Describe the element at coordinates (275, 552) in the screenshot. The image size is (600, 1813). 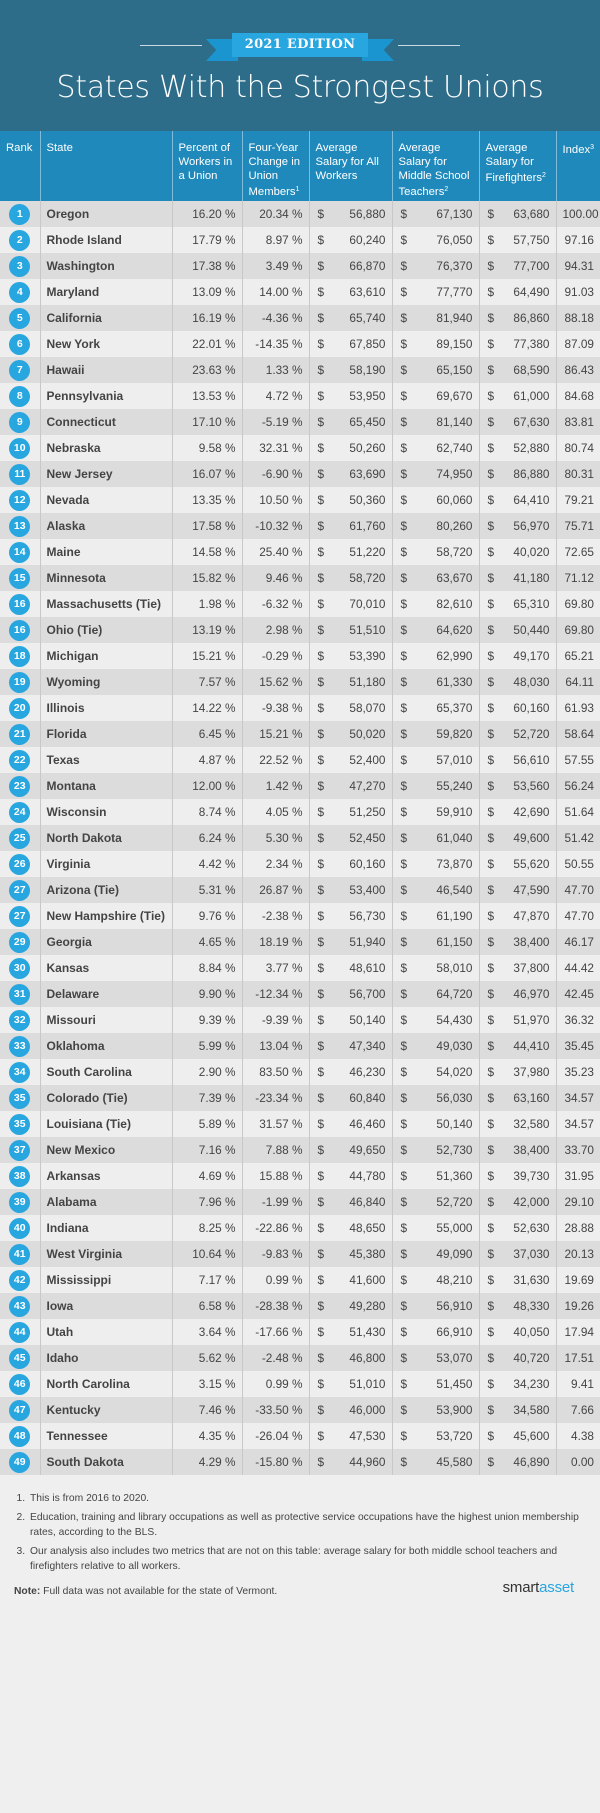
I see `four-year-change: 25.40 %` at that location.